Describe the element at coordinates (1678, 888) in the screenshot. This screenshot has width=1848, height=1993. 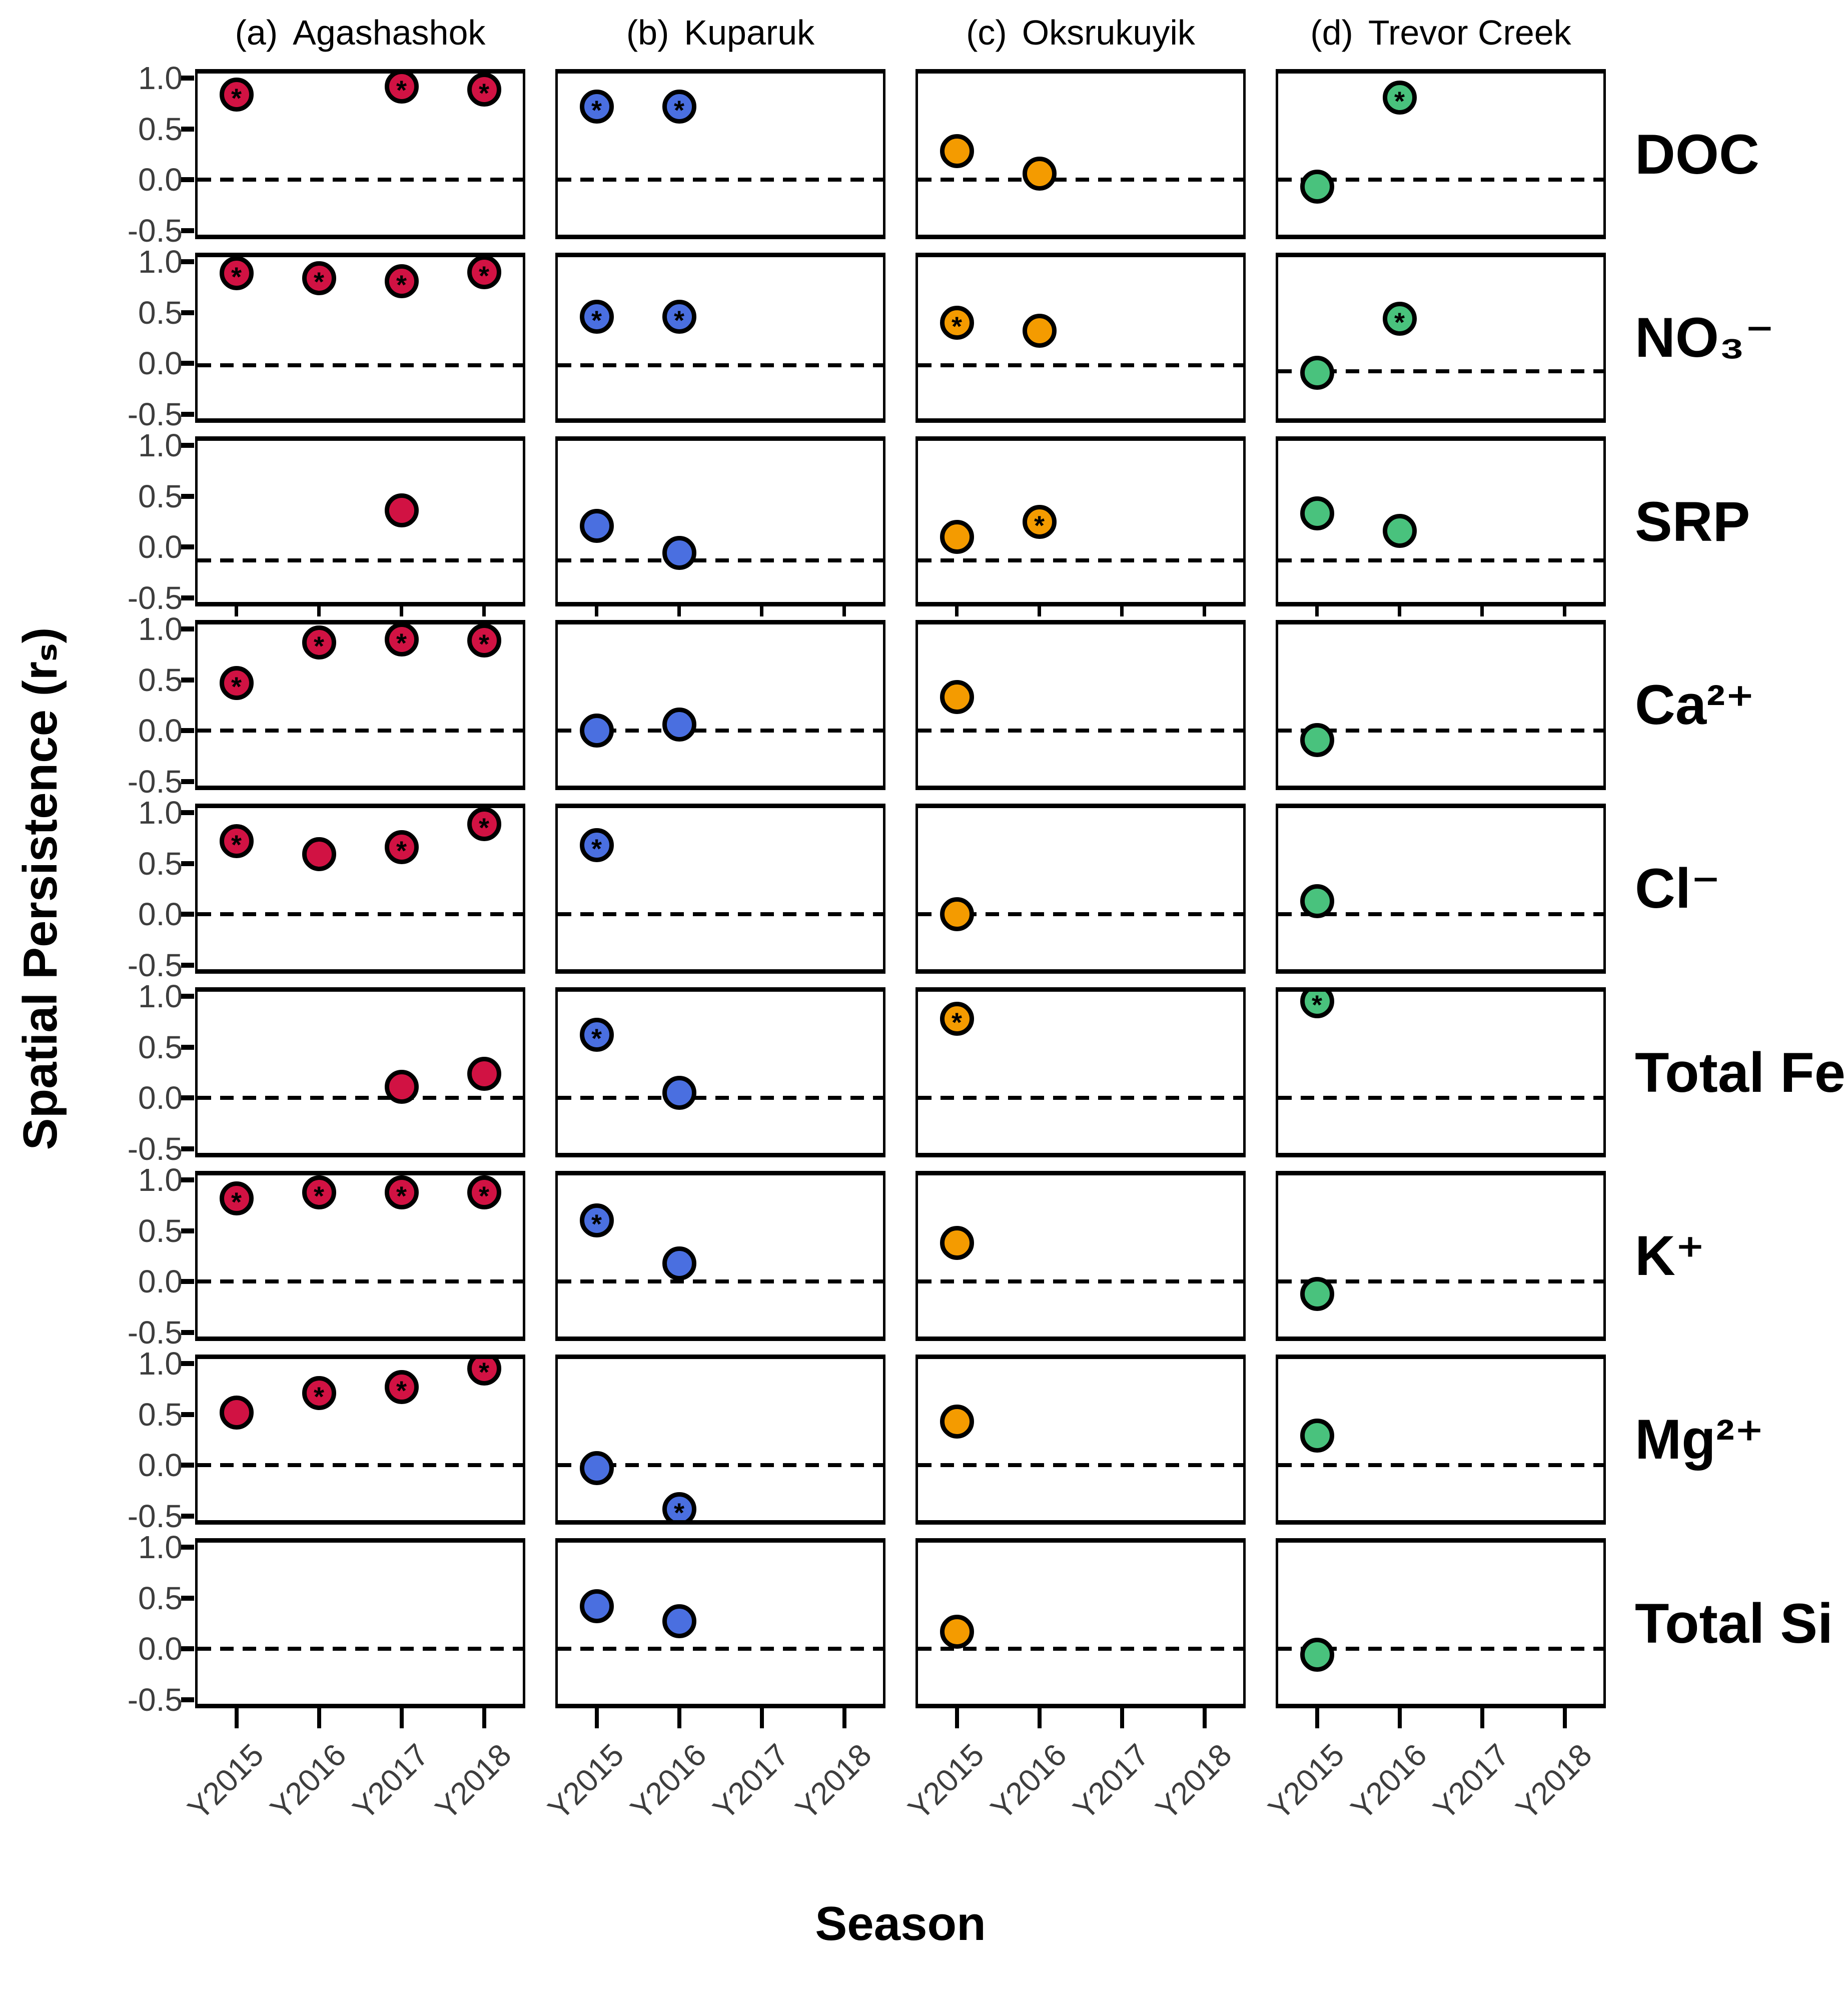
I see `row-label-solute: Cl⁻` at that location.